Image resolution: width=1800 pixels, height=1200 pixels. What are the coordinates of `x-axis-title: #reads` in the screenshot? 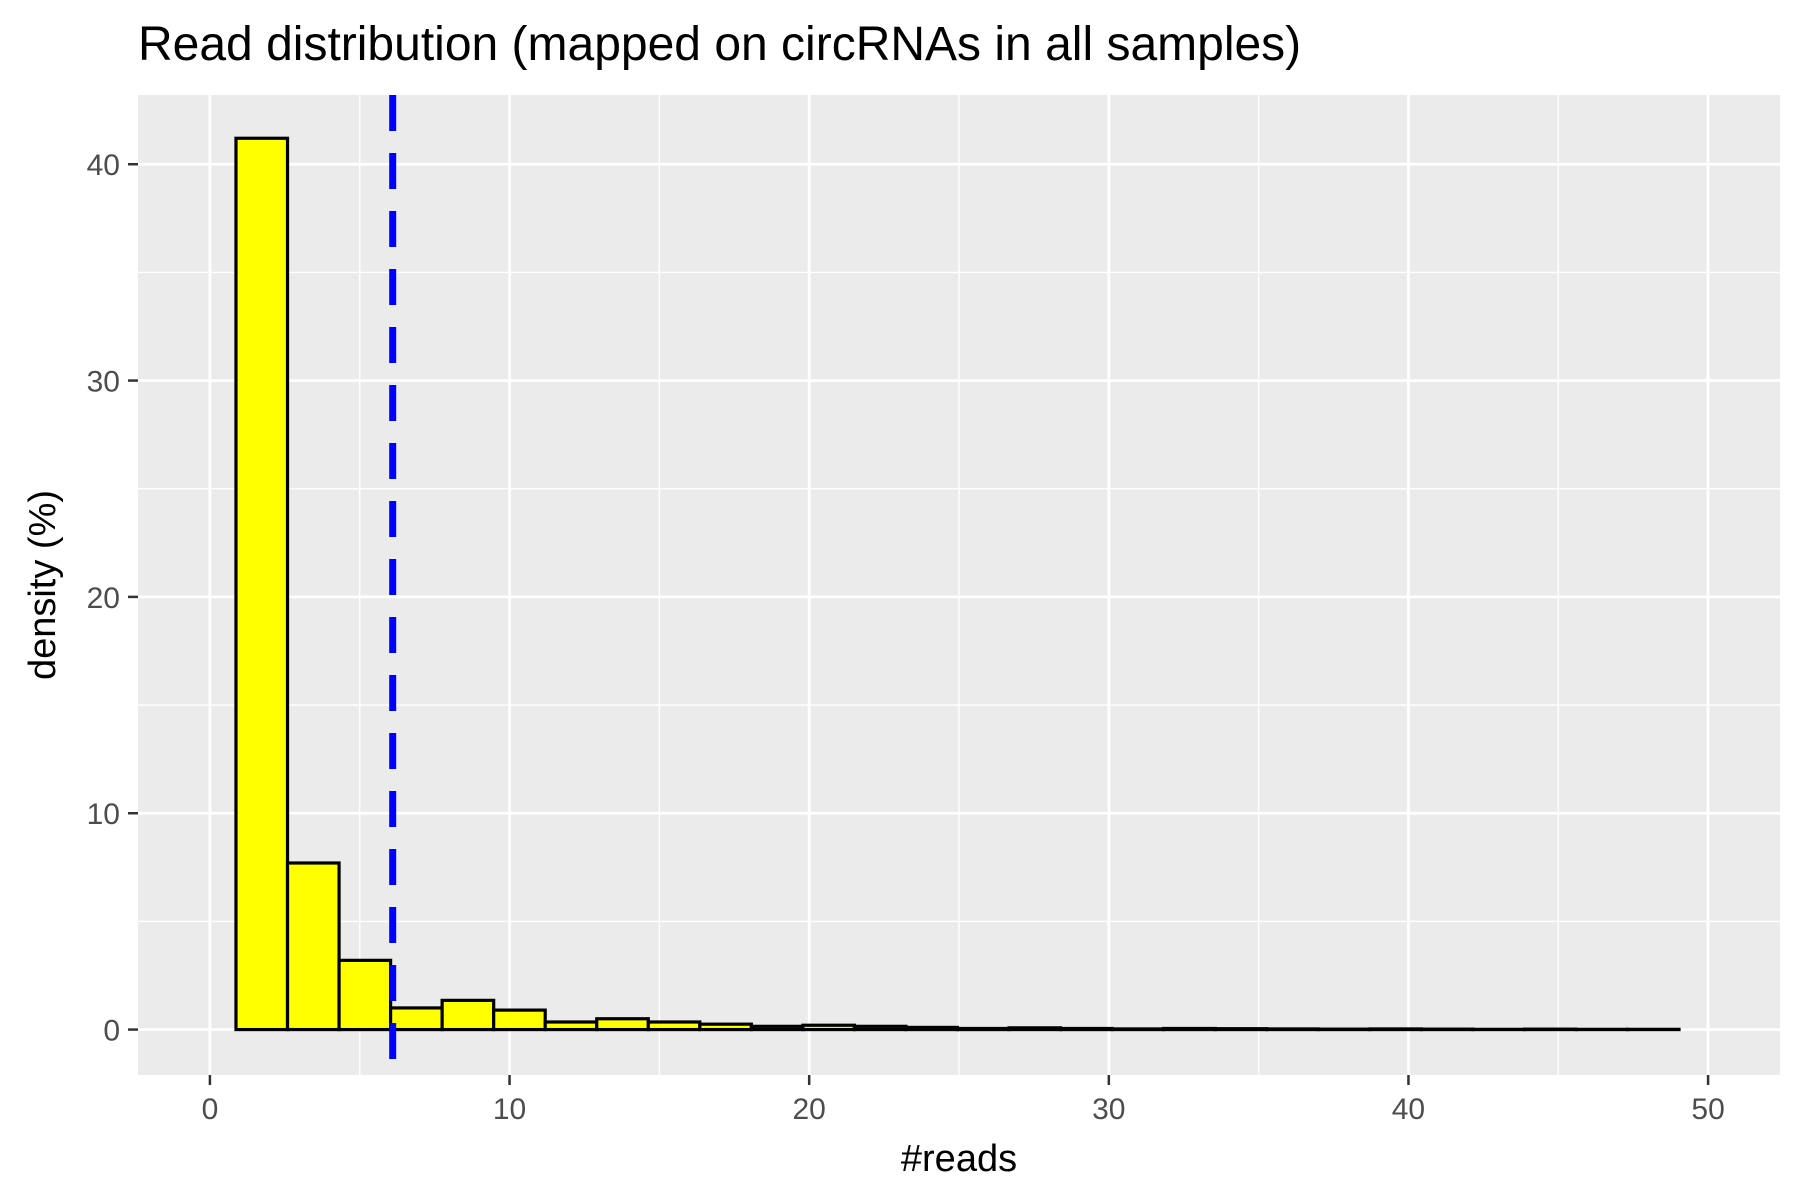 It's located at (959, 1159).